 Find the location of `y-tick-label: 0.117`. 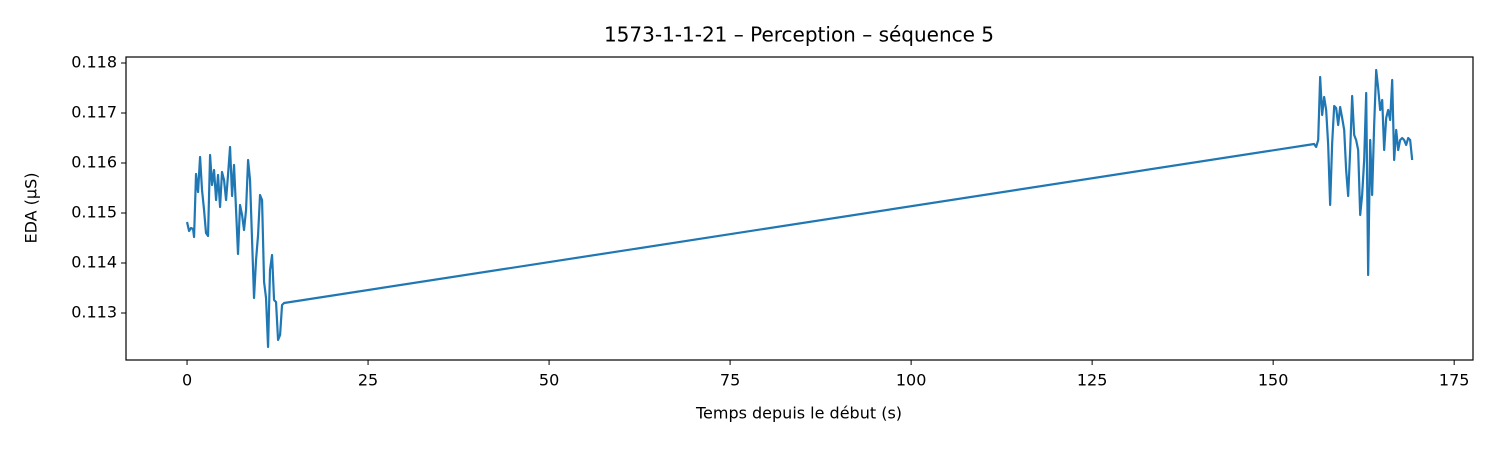

y-tick-label: 0.117 is located at coordinates (94, 112).